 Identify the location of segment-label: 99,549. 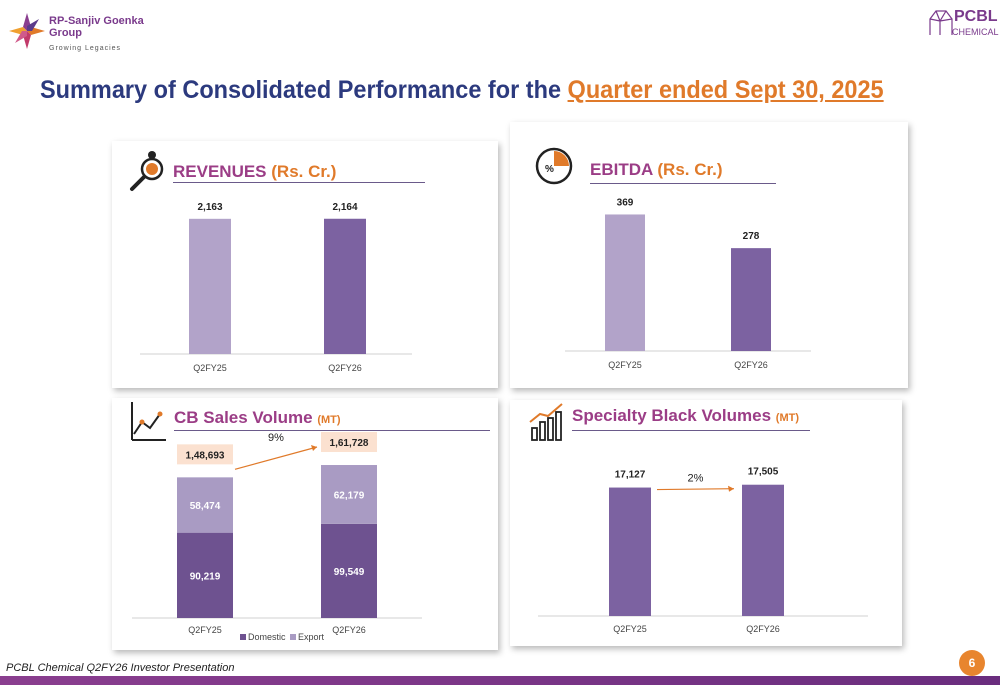
(349, 572).